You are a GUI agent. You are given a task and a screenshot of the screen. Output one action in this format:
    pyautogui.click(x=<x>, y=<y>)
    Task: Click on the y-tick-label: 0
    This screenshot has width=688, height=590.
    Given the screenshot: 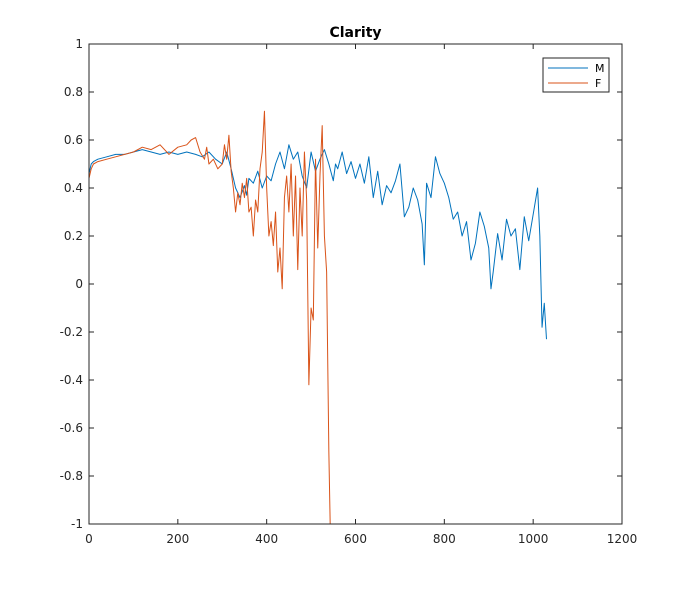 What is the action you would take?
    pyautogui.click(x=79, y=284)
    